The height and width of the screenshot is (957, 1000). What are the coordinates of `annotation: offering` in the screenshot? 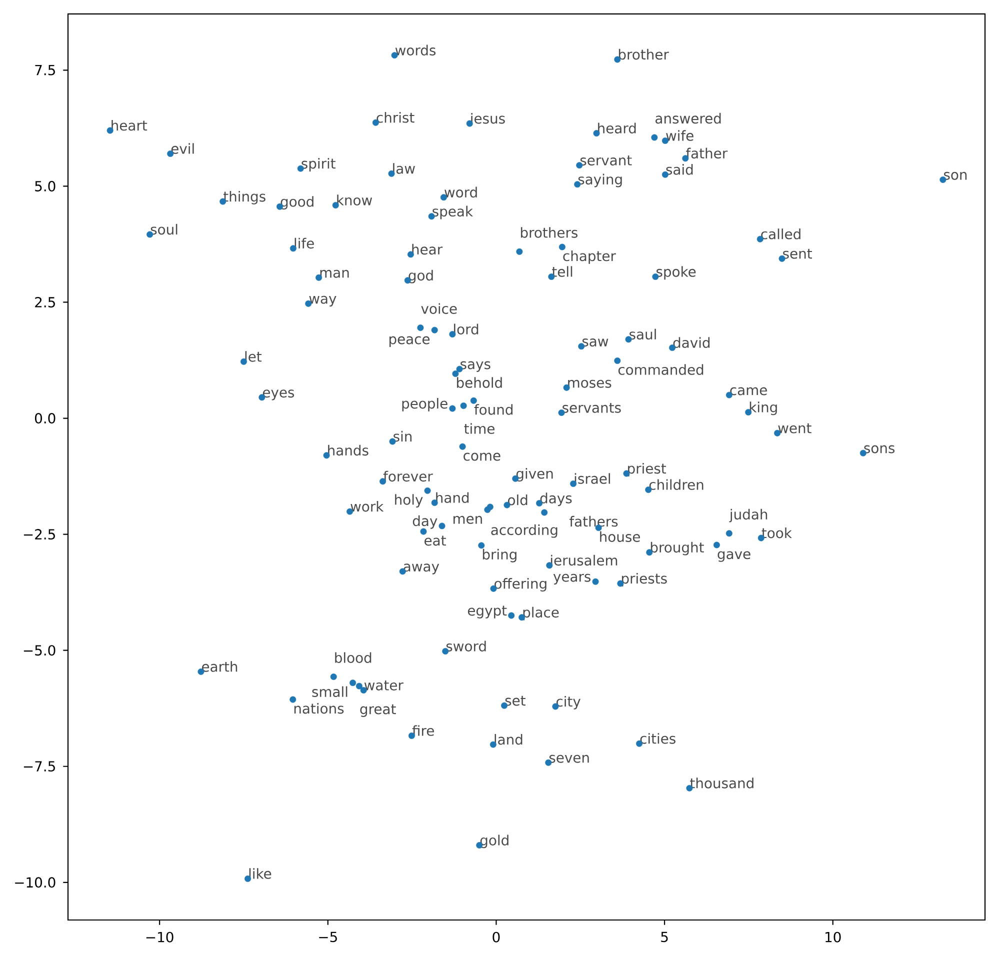 It's located at (520, 585).